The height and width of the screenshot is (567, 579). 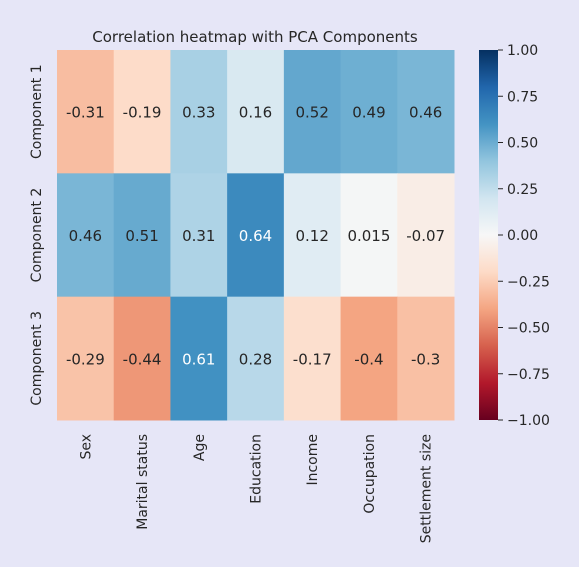 I want to click on cell-value-label: -0.29, so click(x=85, y=359).